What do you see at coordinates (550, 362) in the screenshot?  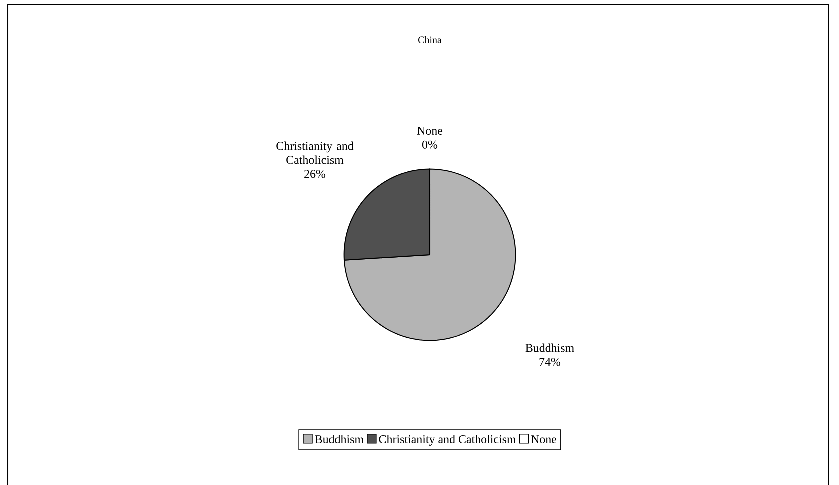 I see `data-label: 74%` at bounding box center [550, 362].